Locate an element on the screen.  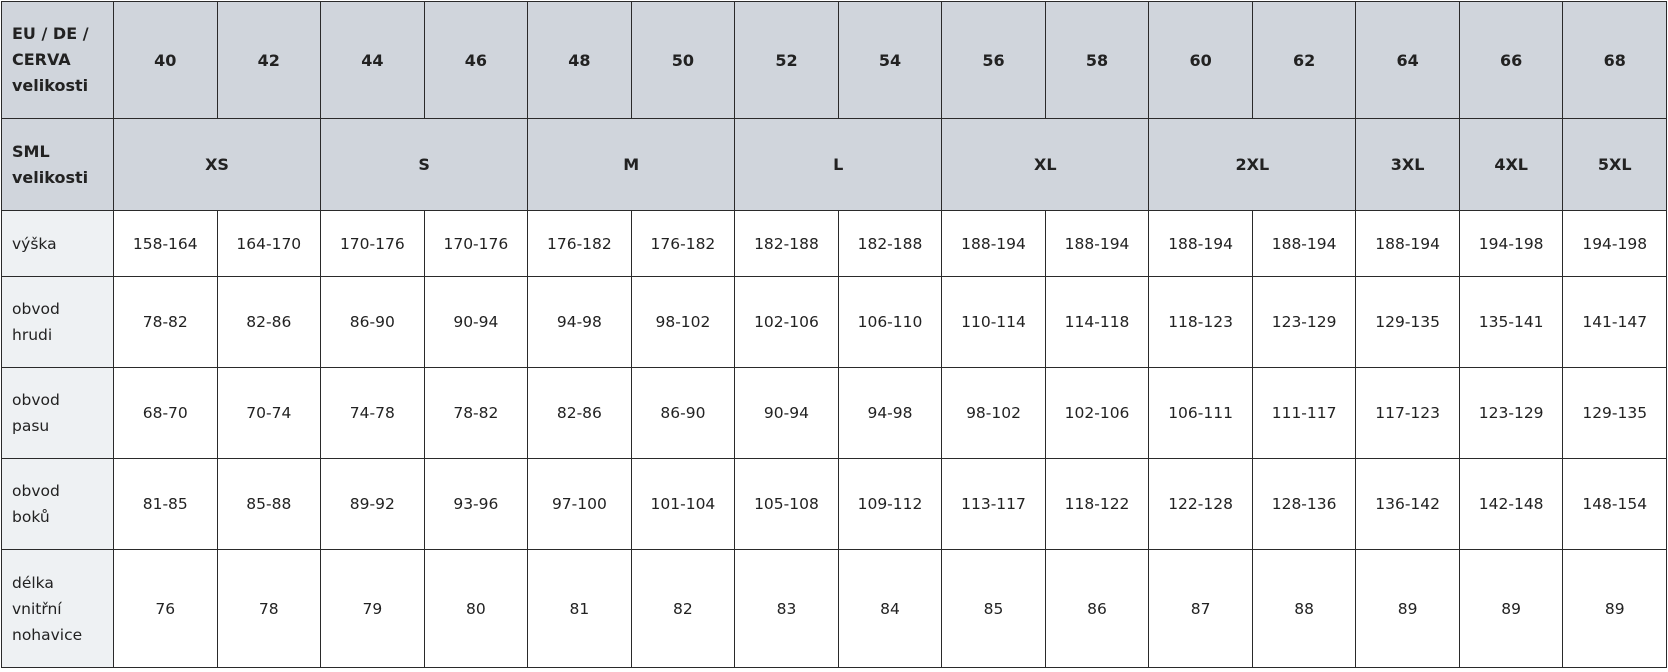
measurement-value: 101-104 is located at coordinates (683, 504).